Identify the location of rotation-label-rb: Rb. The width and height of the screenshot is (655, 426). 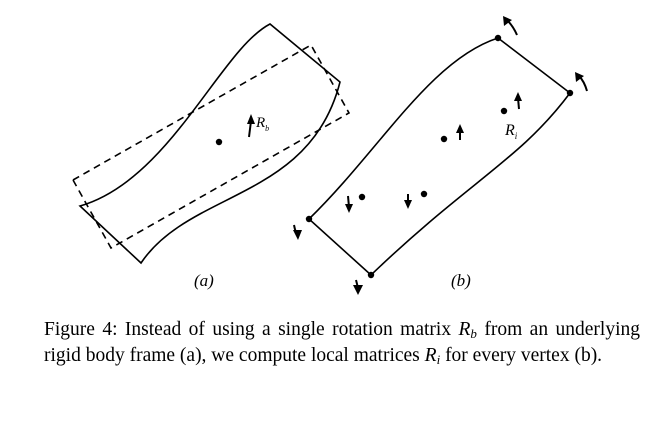
(262, 124).